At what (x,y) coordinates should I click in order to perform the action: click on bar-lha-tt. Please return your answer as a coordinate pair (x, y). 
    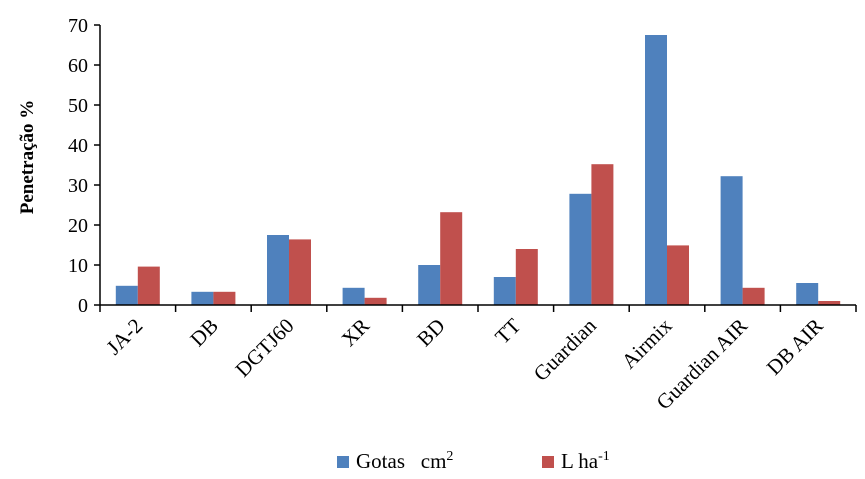
    Looking at the image, I should click on (526, 277).